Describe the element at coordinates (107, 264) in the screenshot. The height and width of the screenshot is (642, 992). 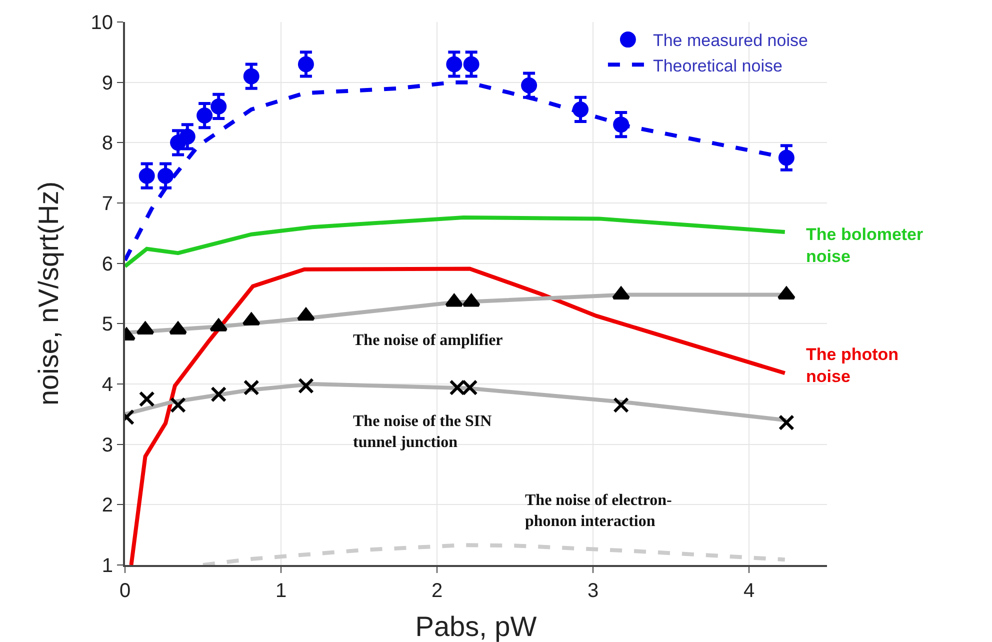
I see `y-tick-label: 6` at that location.